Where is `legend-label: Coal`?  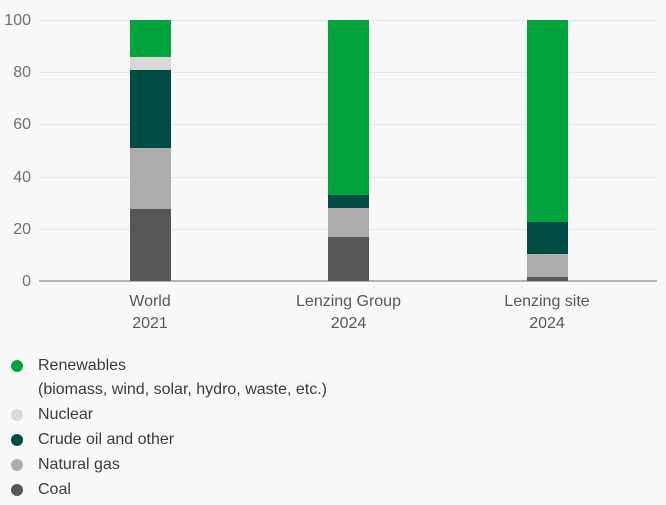
legend-label: Coal is located at coordinates (54, 490).